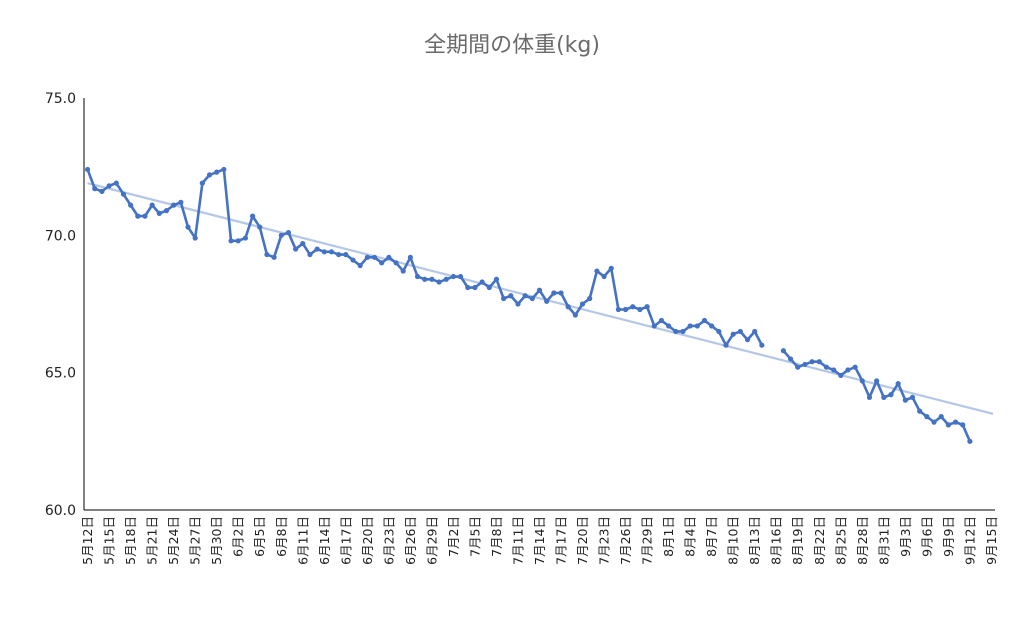  What do you see at coordinates (109, 540) in the screenshot?
I see `x-tick-label: 5月15日` at bounding box center [109, 540].